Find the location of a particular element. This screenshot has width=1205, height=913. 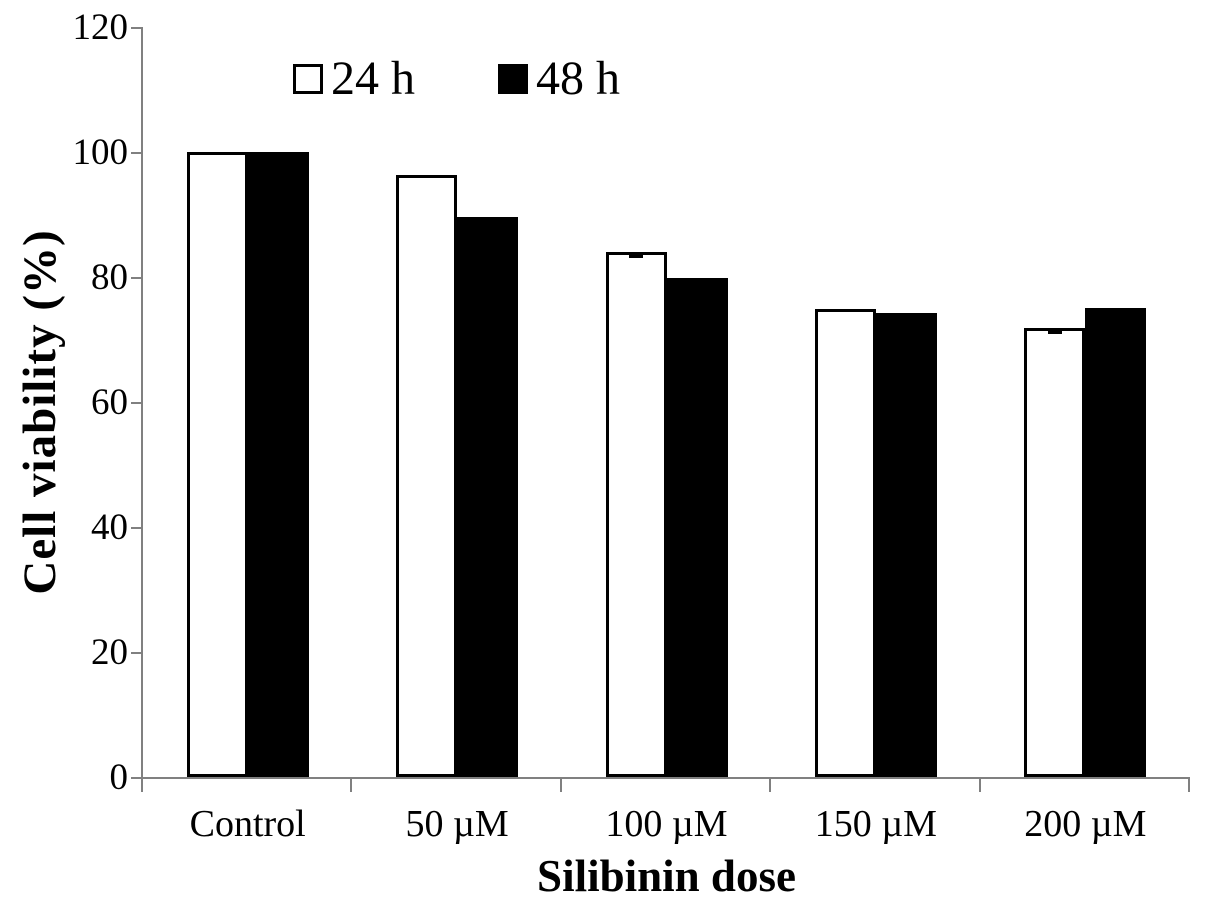

bar-24h-200um is located at coordinates (1055, 552).